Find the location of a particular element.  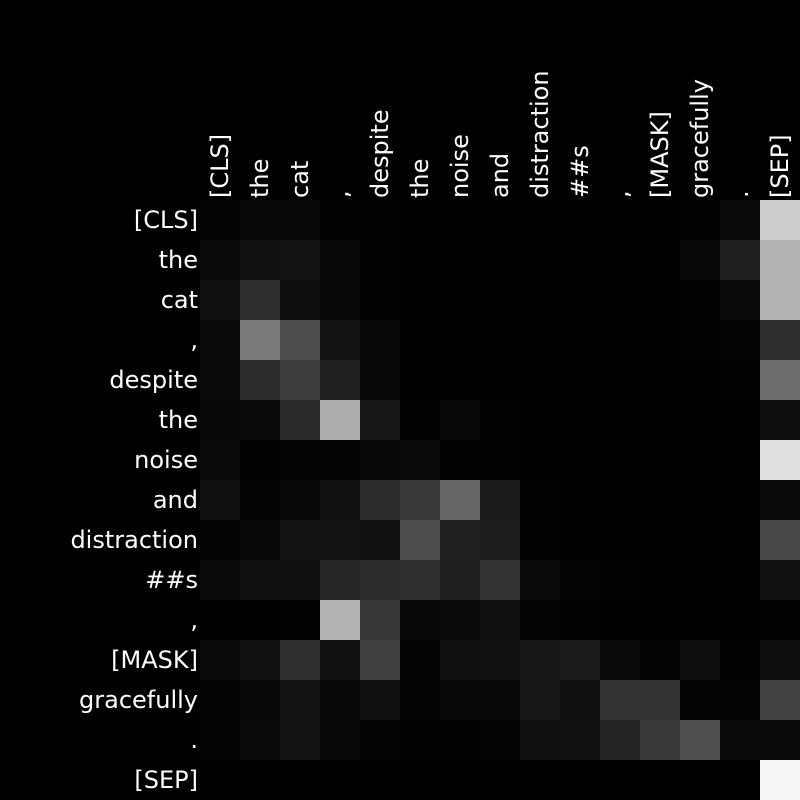

x-tick-label: . is located at coordinates (740, 194).